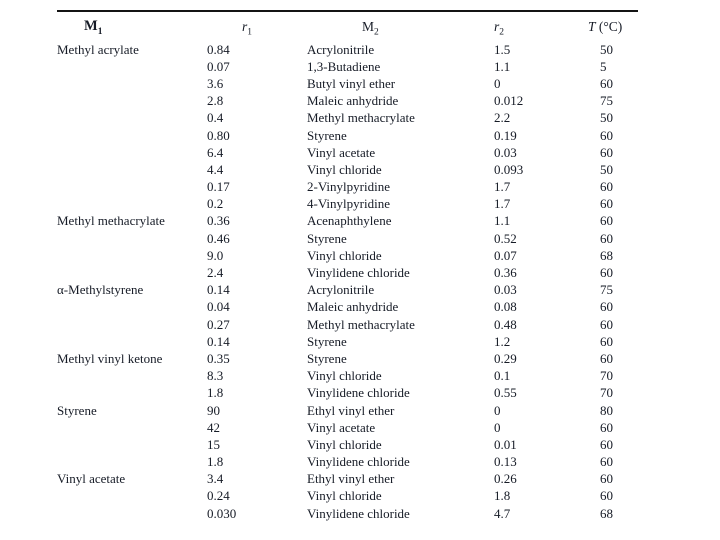 Image resolution: width=720 pixels, height=540 pixels. What do you see at coordinates (347, 49) in the screenshot?
I see `table-row: Methyl acrylate 0.84 Acrylonitrile 1.5 50` at bounding box center [347, 49].